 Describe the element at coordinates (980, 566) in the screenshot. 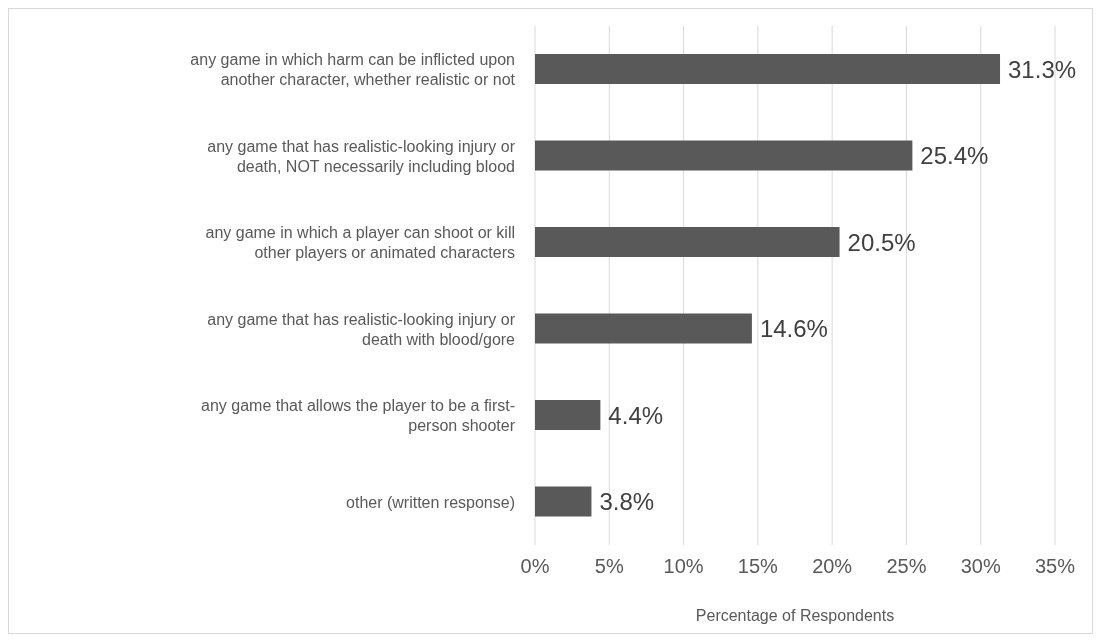

I see `x-tick-label: 30%` at that location.